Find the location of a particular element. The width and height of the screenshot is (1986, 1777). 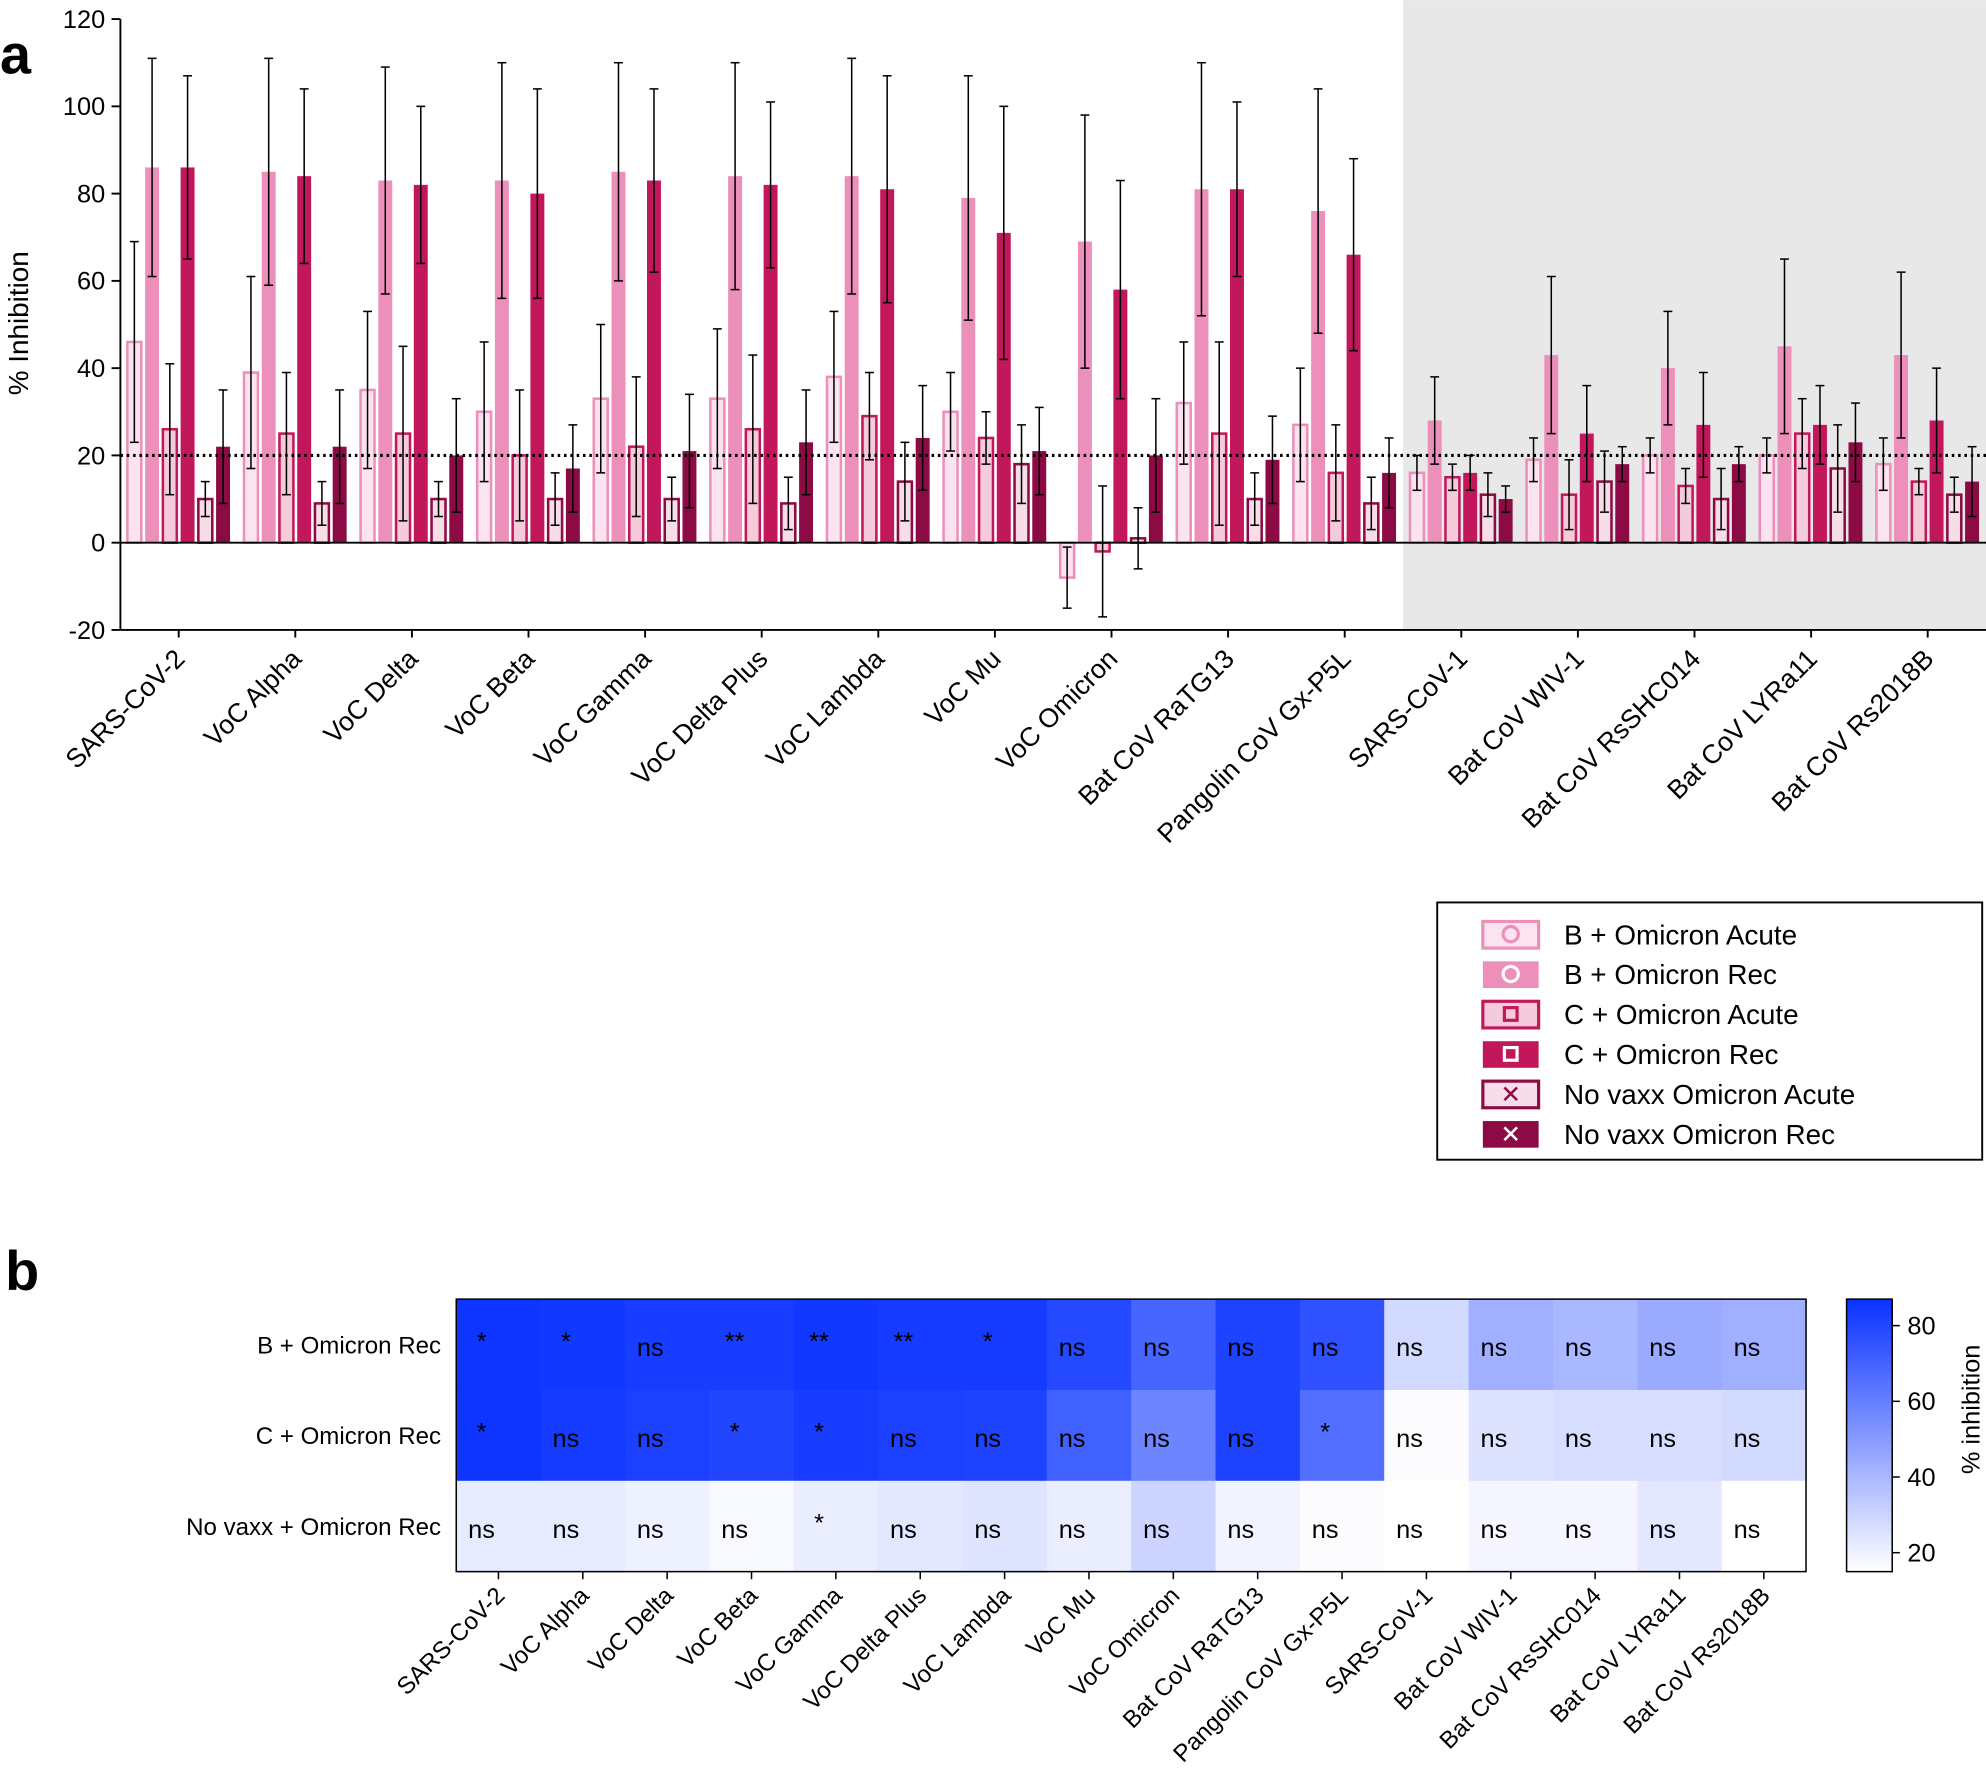

colorbar-tick-label: 80 is located at coordinates (1921, 1326).